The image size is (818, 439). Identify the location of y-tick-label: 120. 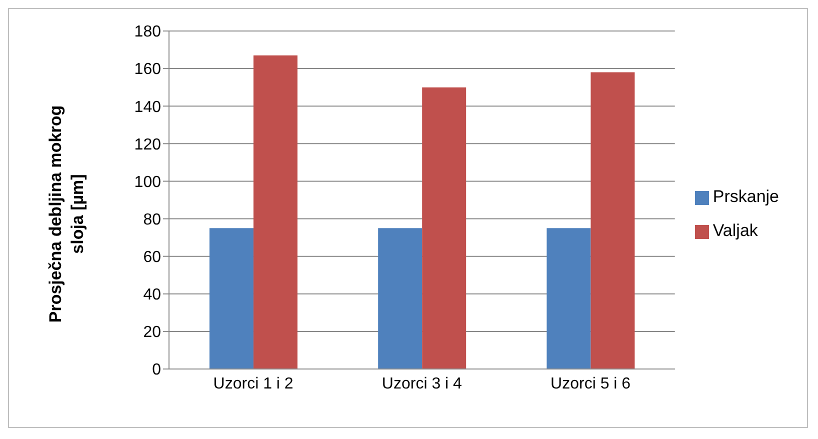
(148, 145).